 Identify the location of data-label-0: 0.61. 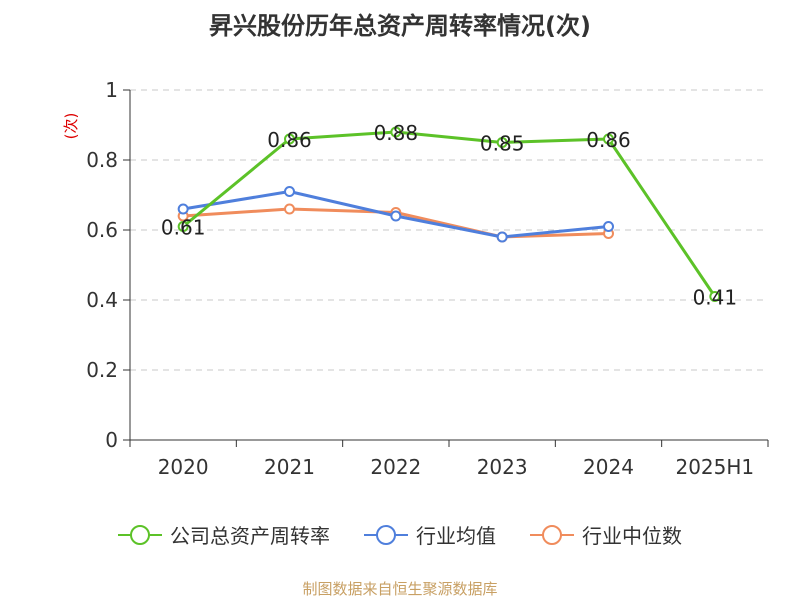
(183, 228).